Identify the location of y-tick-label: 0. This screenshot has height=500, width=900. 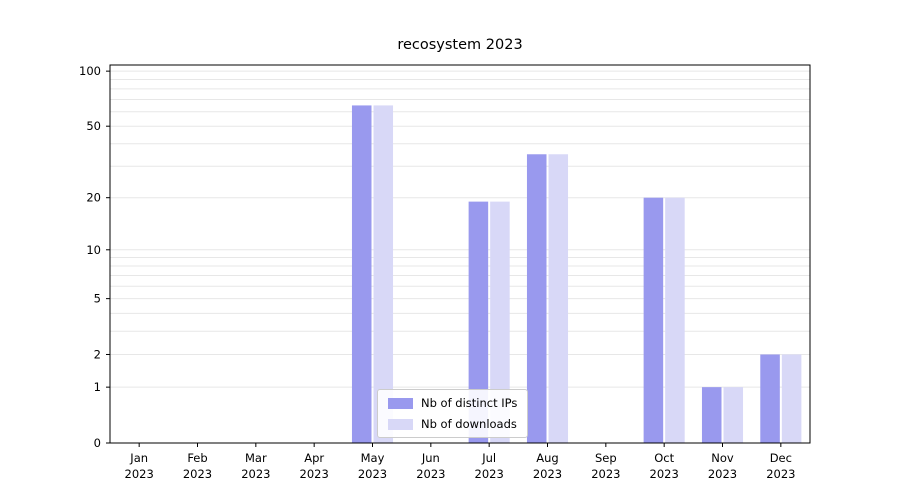
(97, 443).